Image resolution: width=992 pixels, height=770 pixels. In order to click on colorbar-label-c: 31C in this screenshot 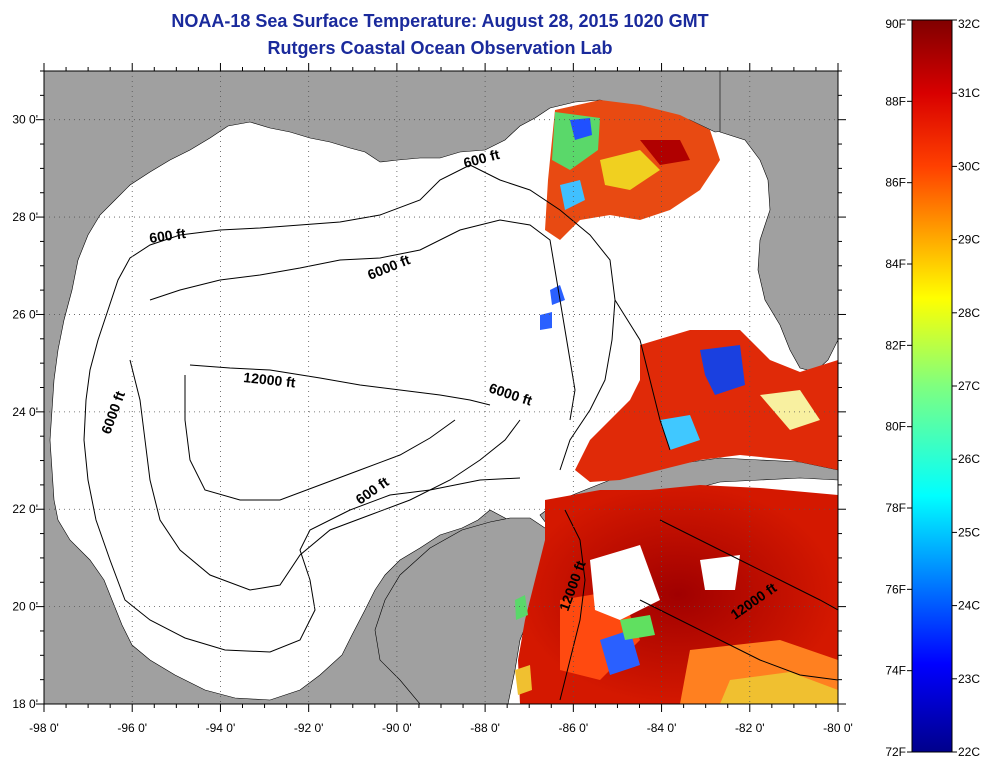, I will do `click(969, 93)`.